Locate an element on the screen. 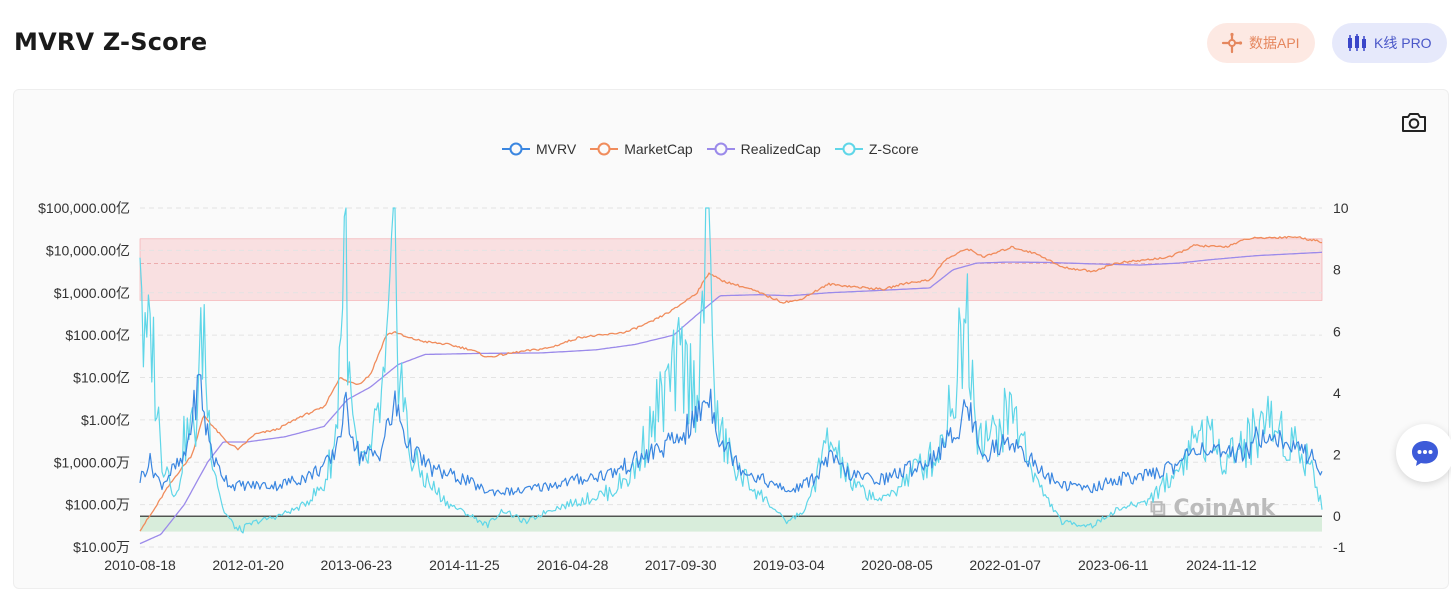  legend-item-realizedcap: RealizedCap is located at coordinates (763, 149).